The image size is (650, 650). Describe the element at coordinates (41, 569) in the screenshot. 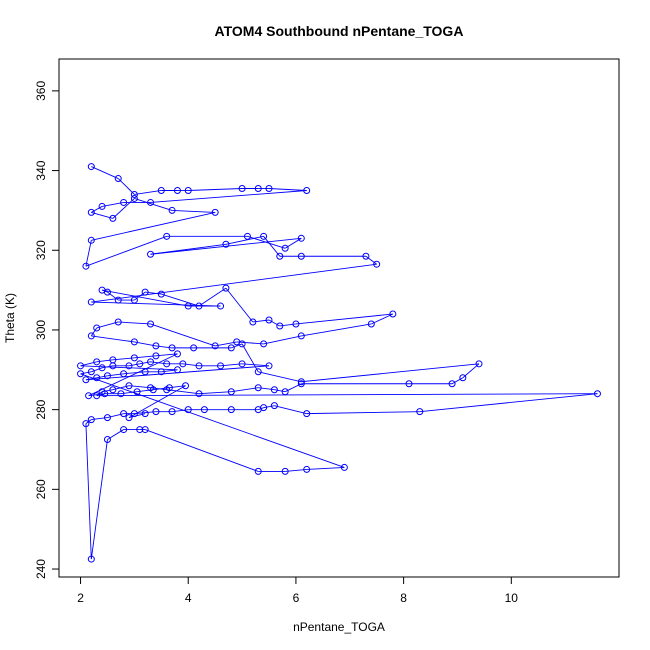

I see `y-tick-label: 240` at that location.